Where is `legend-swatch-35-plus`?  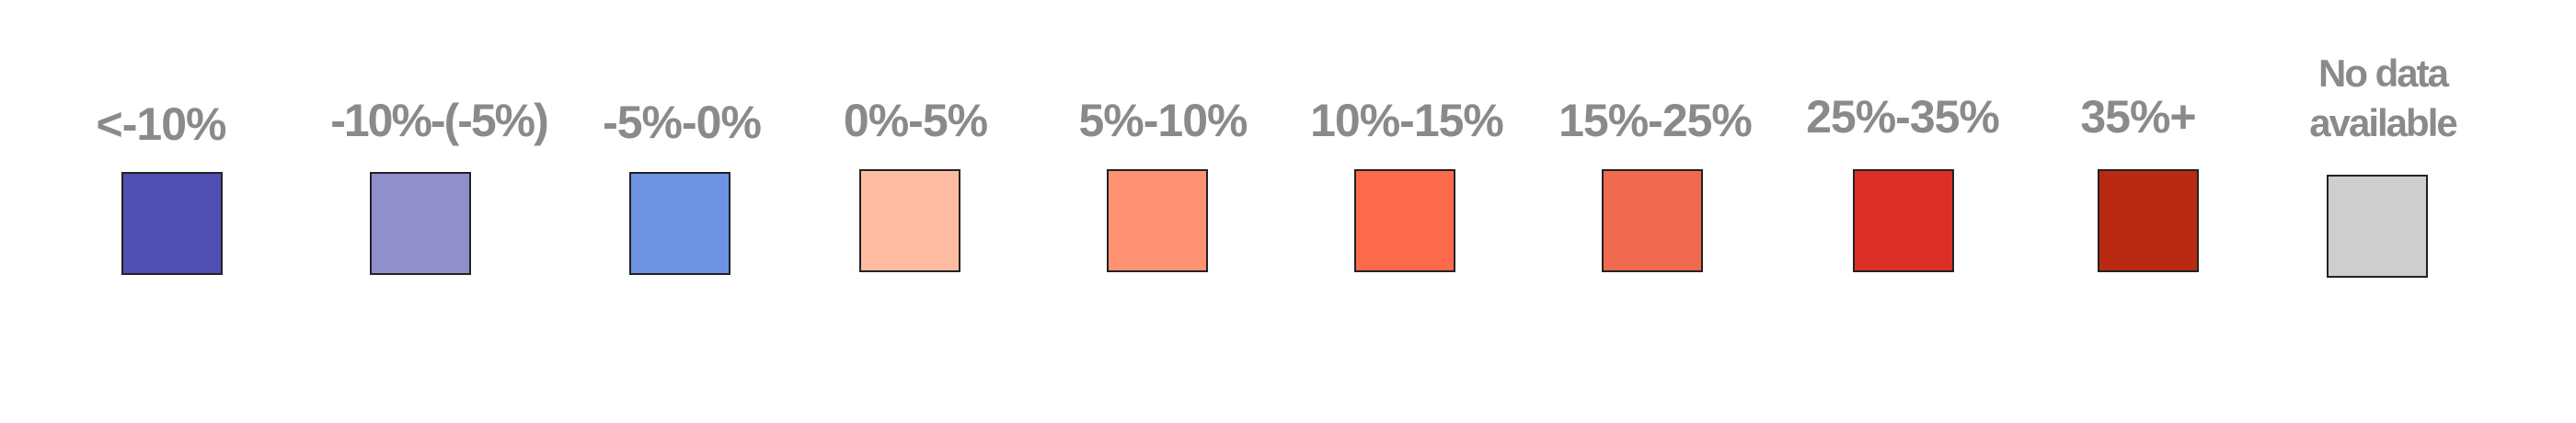 legend-swatch-35-plus is located at coordinates (2148, 220).